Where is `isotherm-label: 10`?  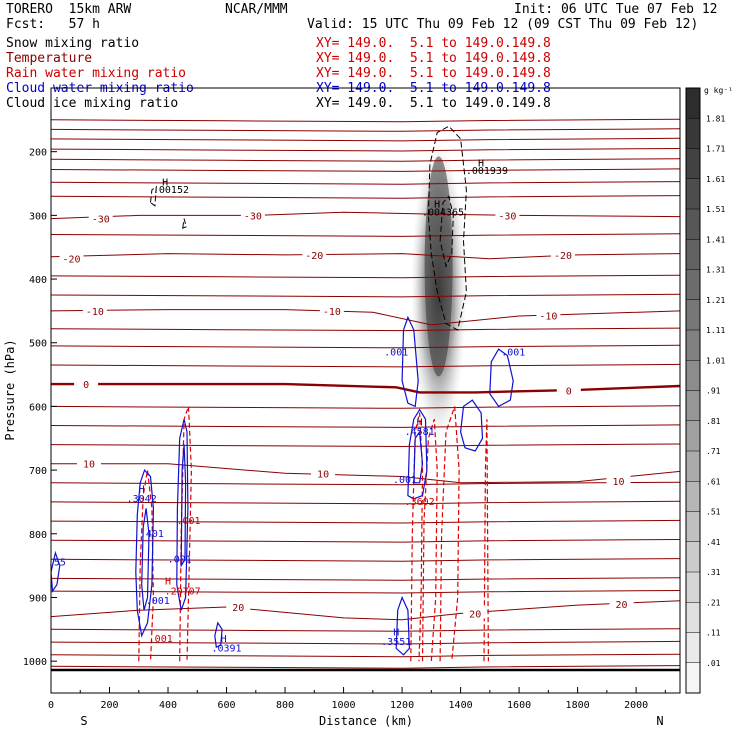 isotherm-label: 10 is located at coordinates (619, 482).